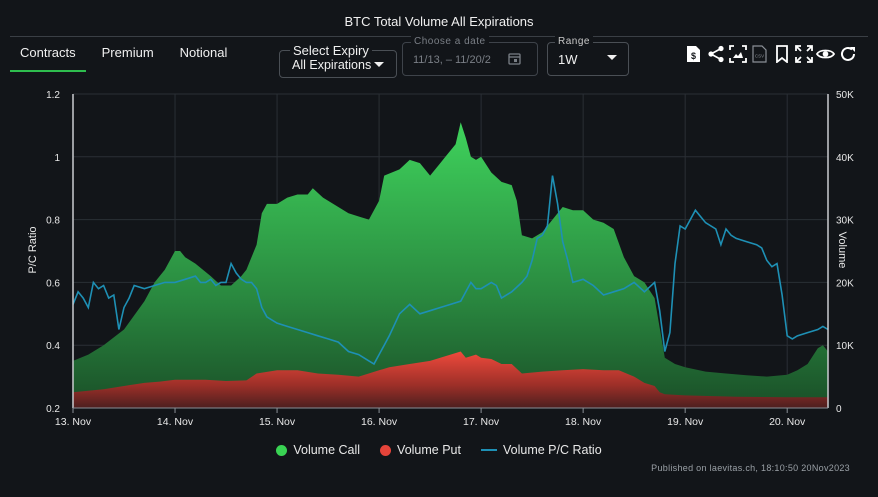 The width and height of the screenshot is (878, 497). I want to click on legend-item-ratio: Volume P/C Ratio, so click(541, 450).